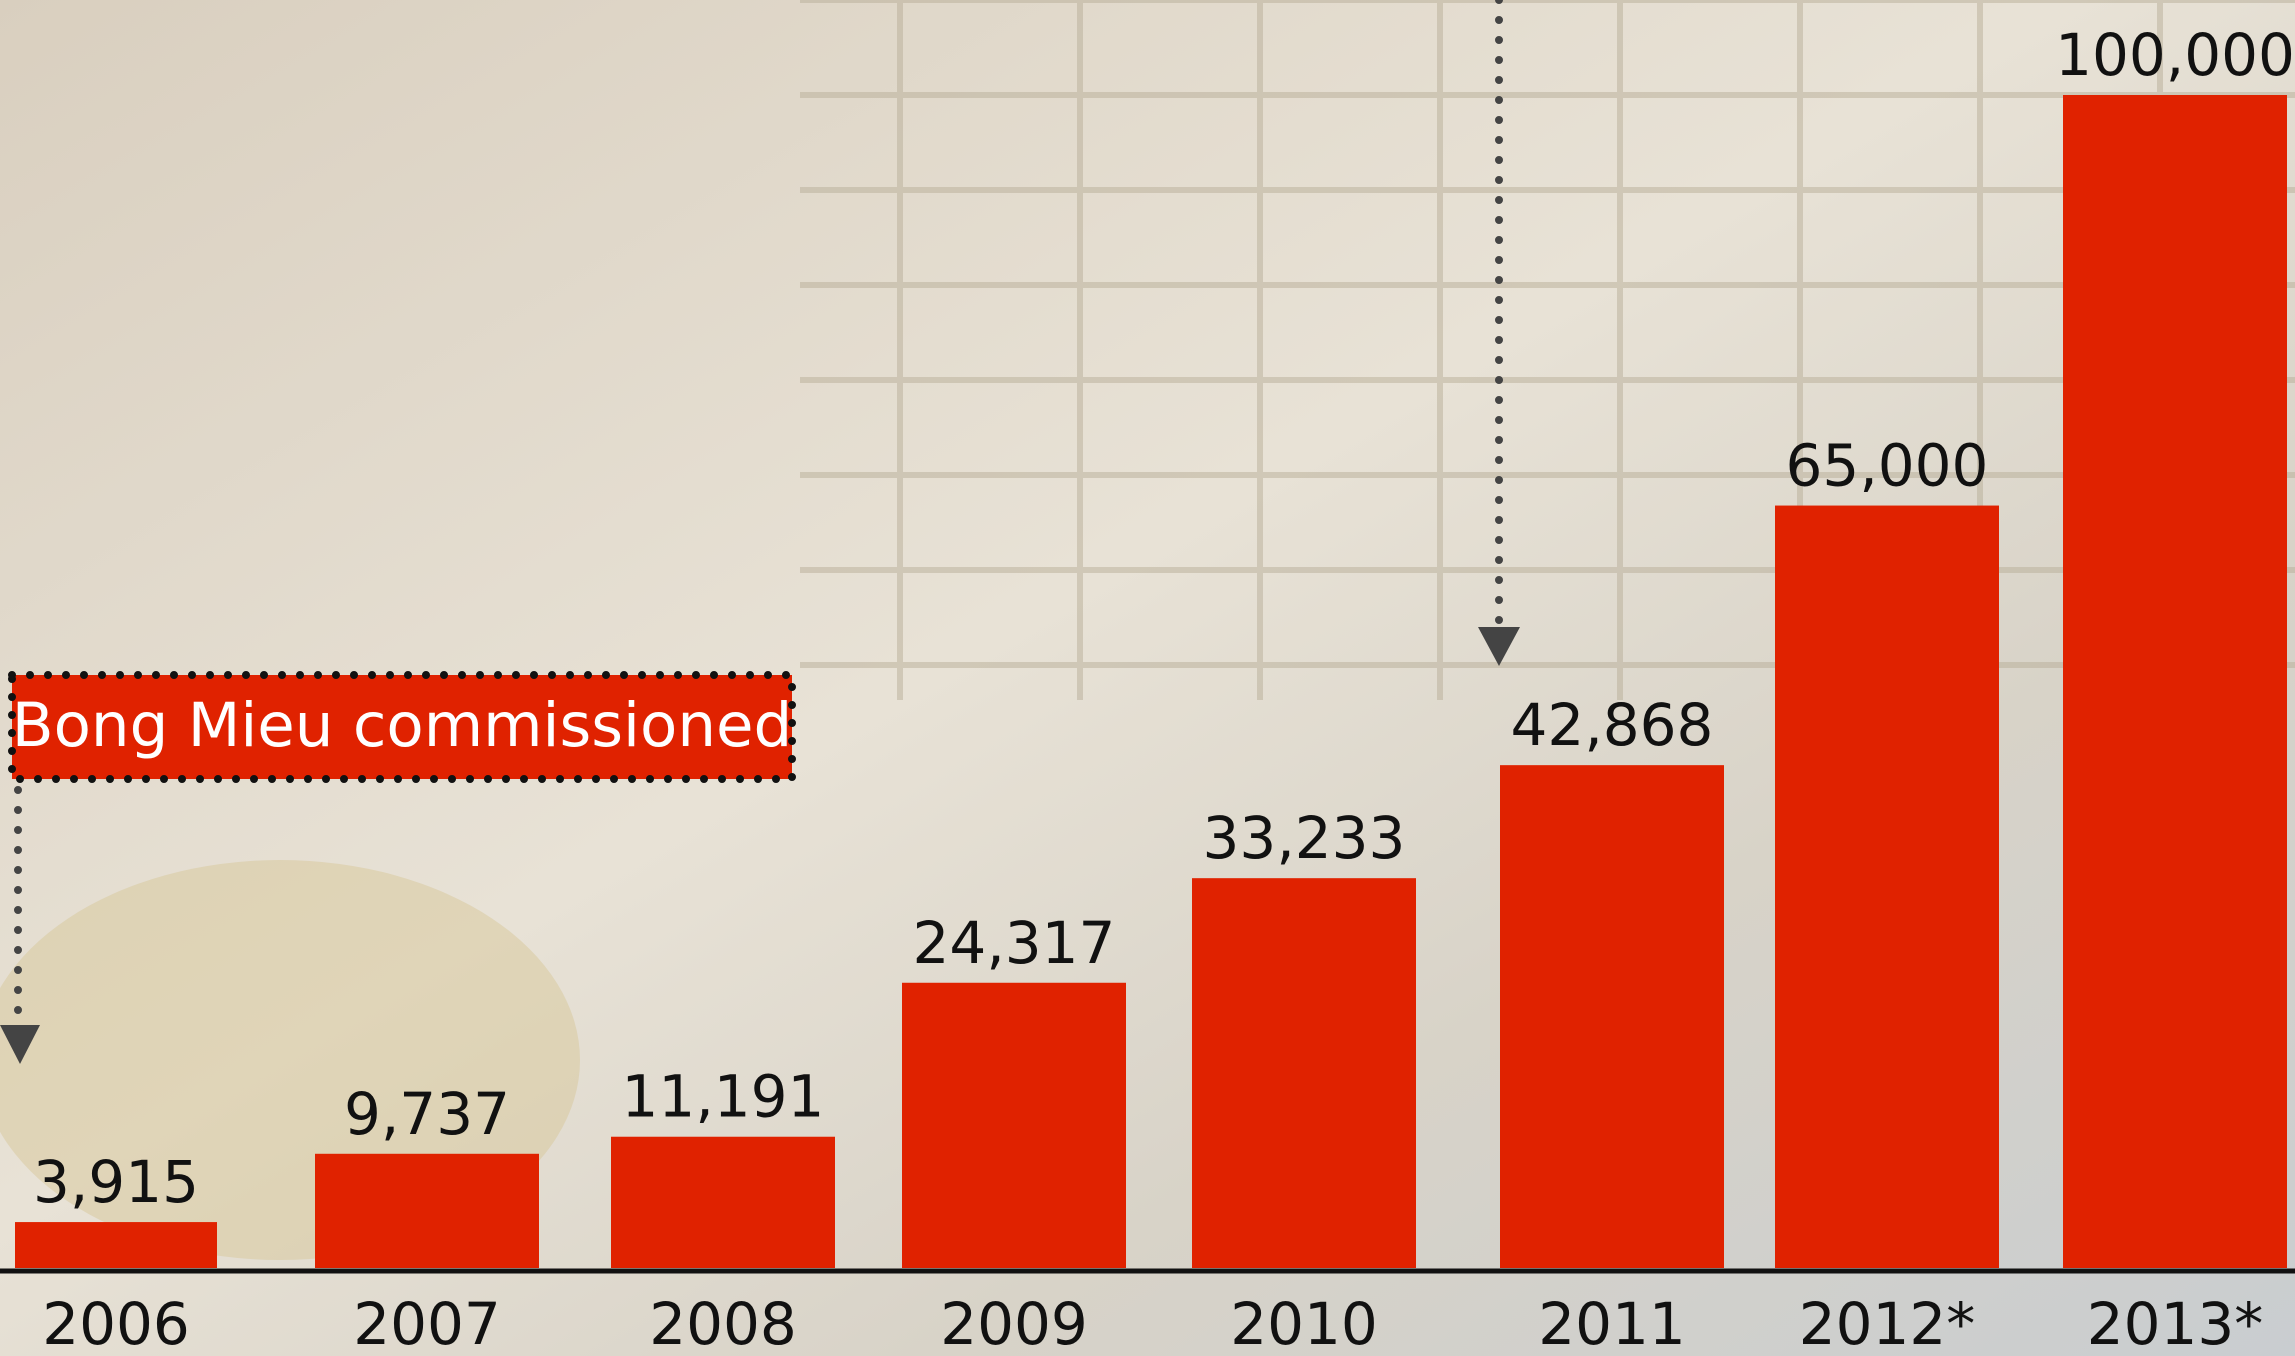 Image resolution: width=2295 pixels, height=1356 pixels. Describe the element at coordinates (427, 1114) in the screenshot. I see `value-label: 9,737` at that location.